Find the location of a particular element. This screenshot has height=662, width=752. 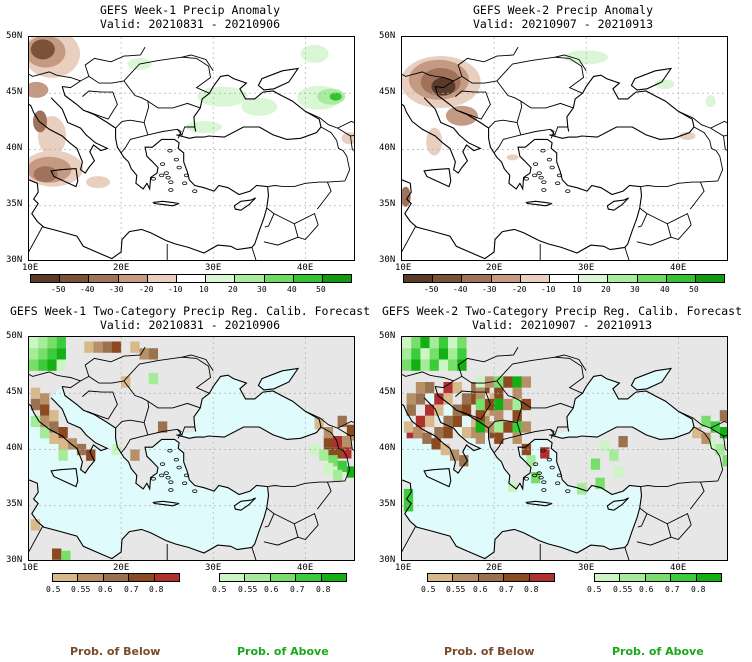

prob-below-label-week2: Prob. of Below is located at coordinates (489, 651).